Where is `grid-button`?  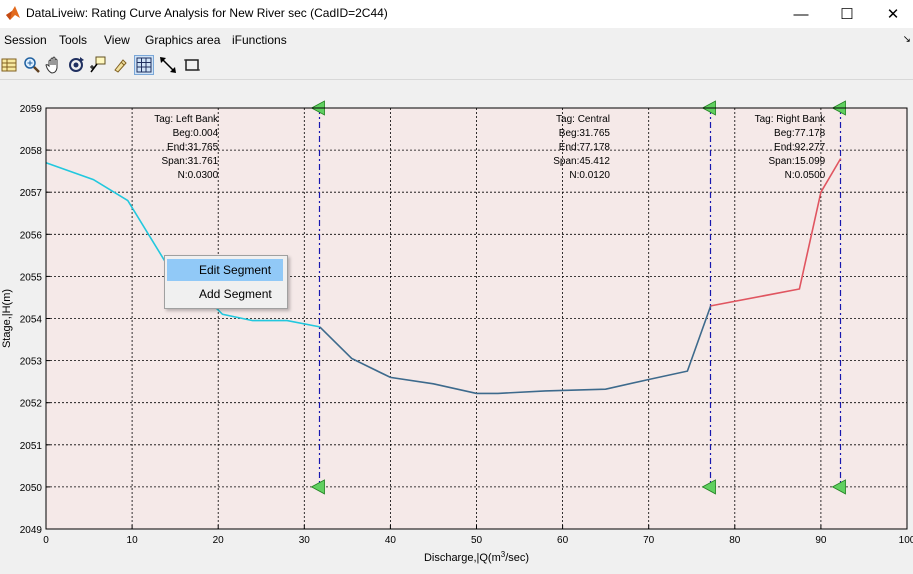 grid-button is located at coordinates (144, 65).